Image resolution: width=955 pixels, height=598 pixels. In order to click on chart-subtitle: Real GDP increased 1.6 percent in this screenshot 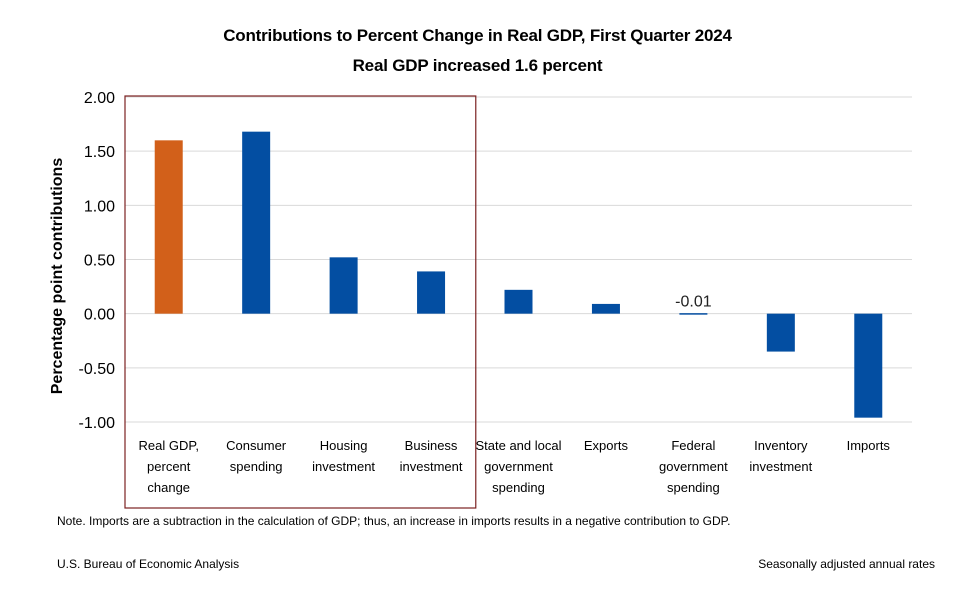, I will do `click(477, 65)`.